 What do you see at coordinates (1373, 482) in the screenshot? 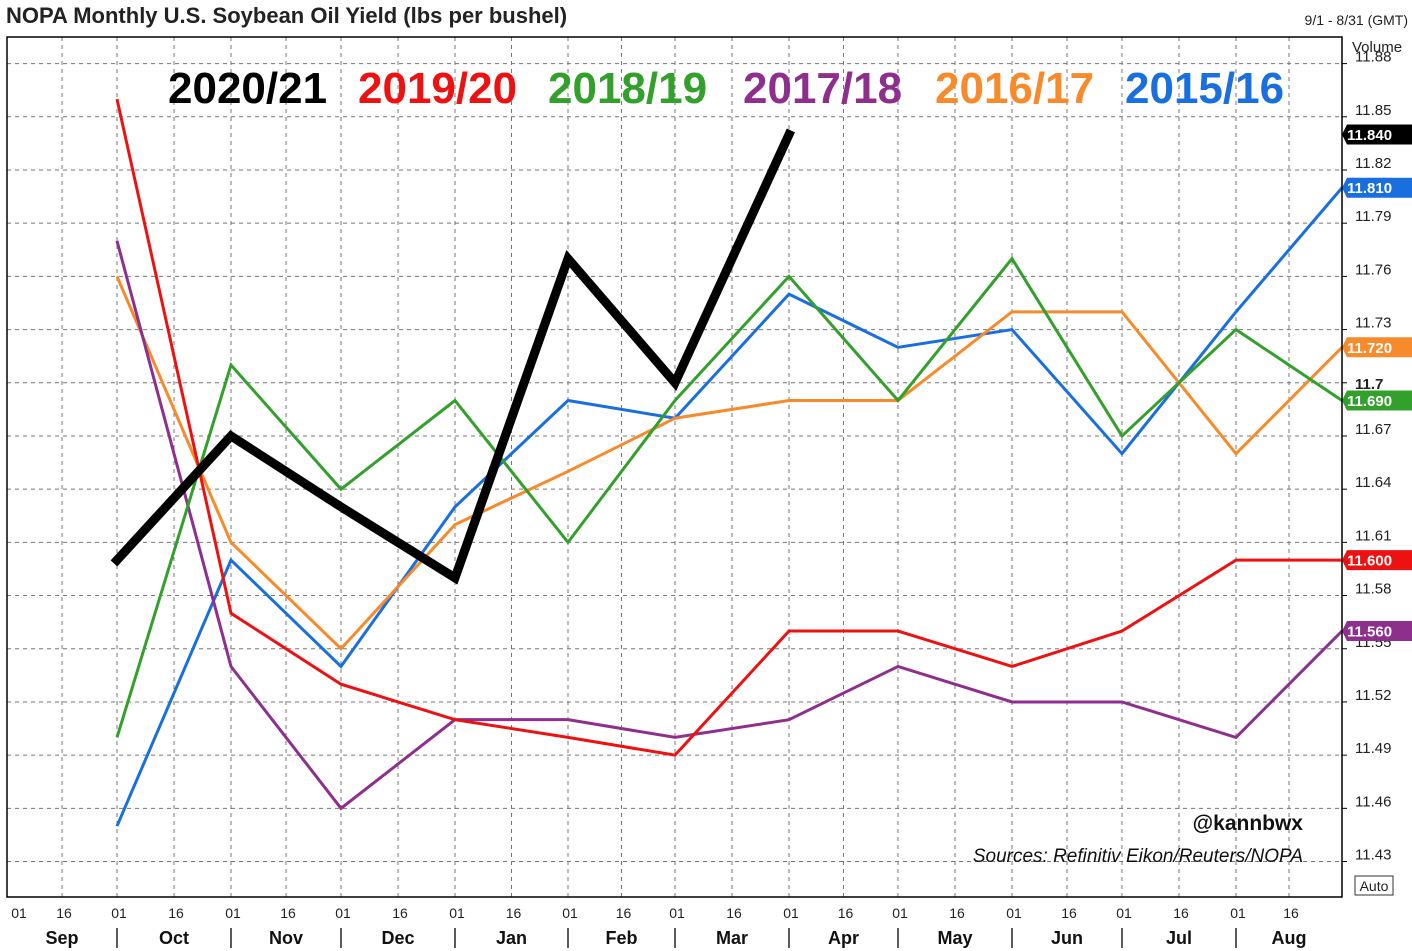
I see `y-tick-label: 11.64` at bounding box center [1373, 482].